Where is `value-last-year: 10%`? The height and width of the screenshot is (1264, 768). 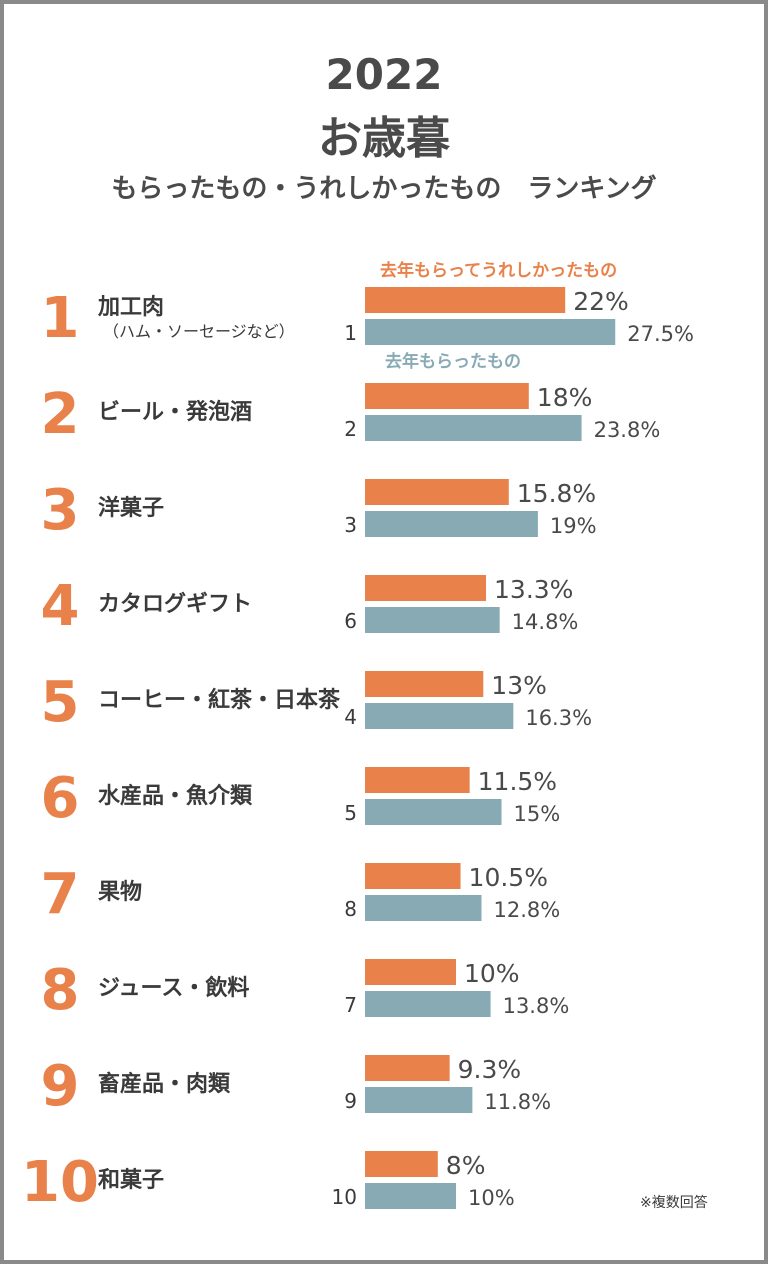
value-last-year: 10% is located at coordinates (491, 1198).